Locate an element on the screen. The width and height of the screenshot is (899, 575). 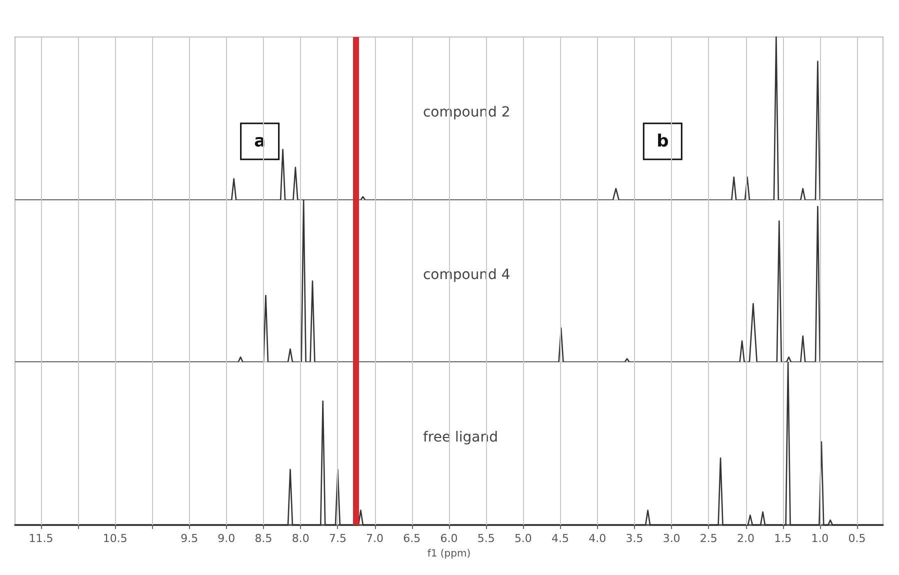
x-tick-label: 0.5 is located at coordinates (857, 538).